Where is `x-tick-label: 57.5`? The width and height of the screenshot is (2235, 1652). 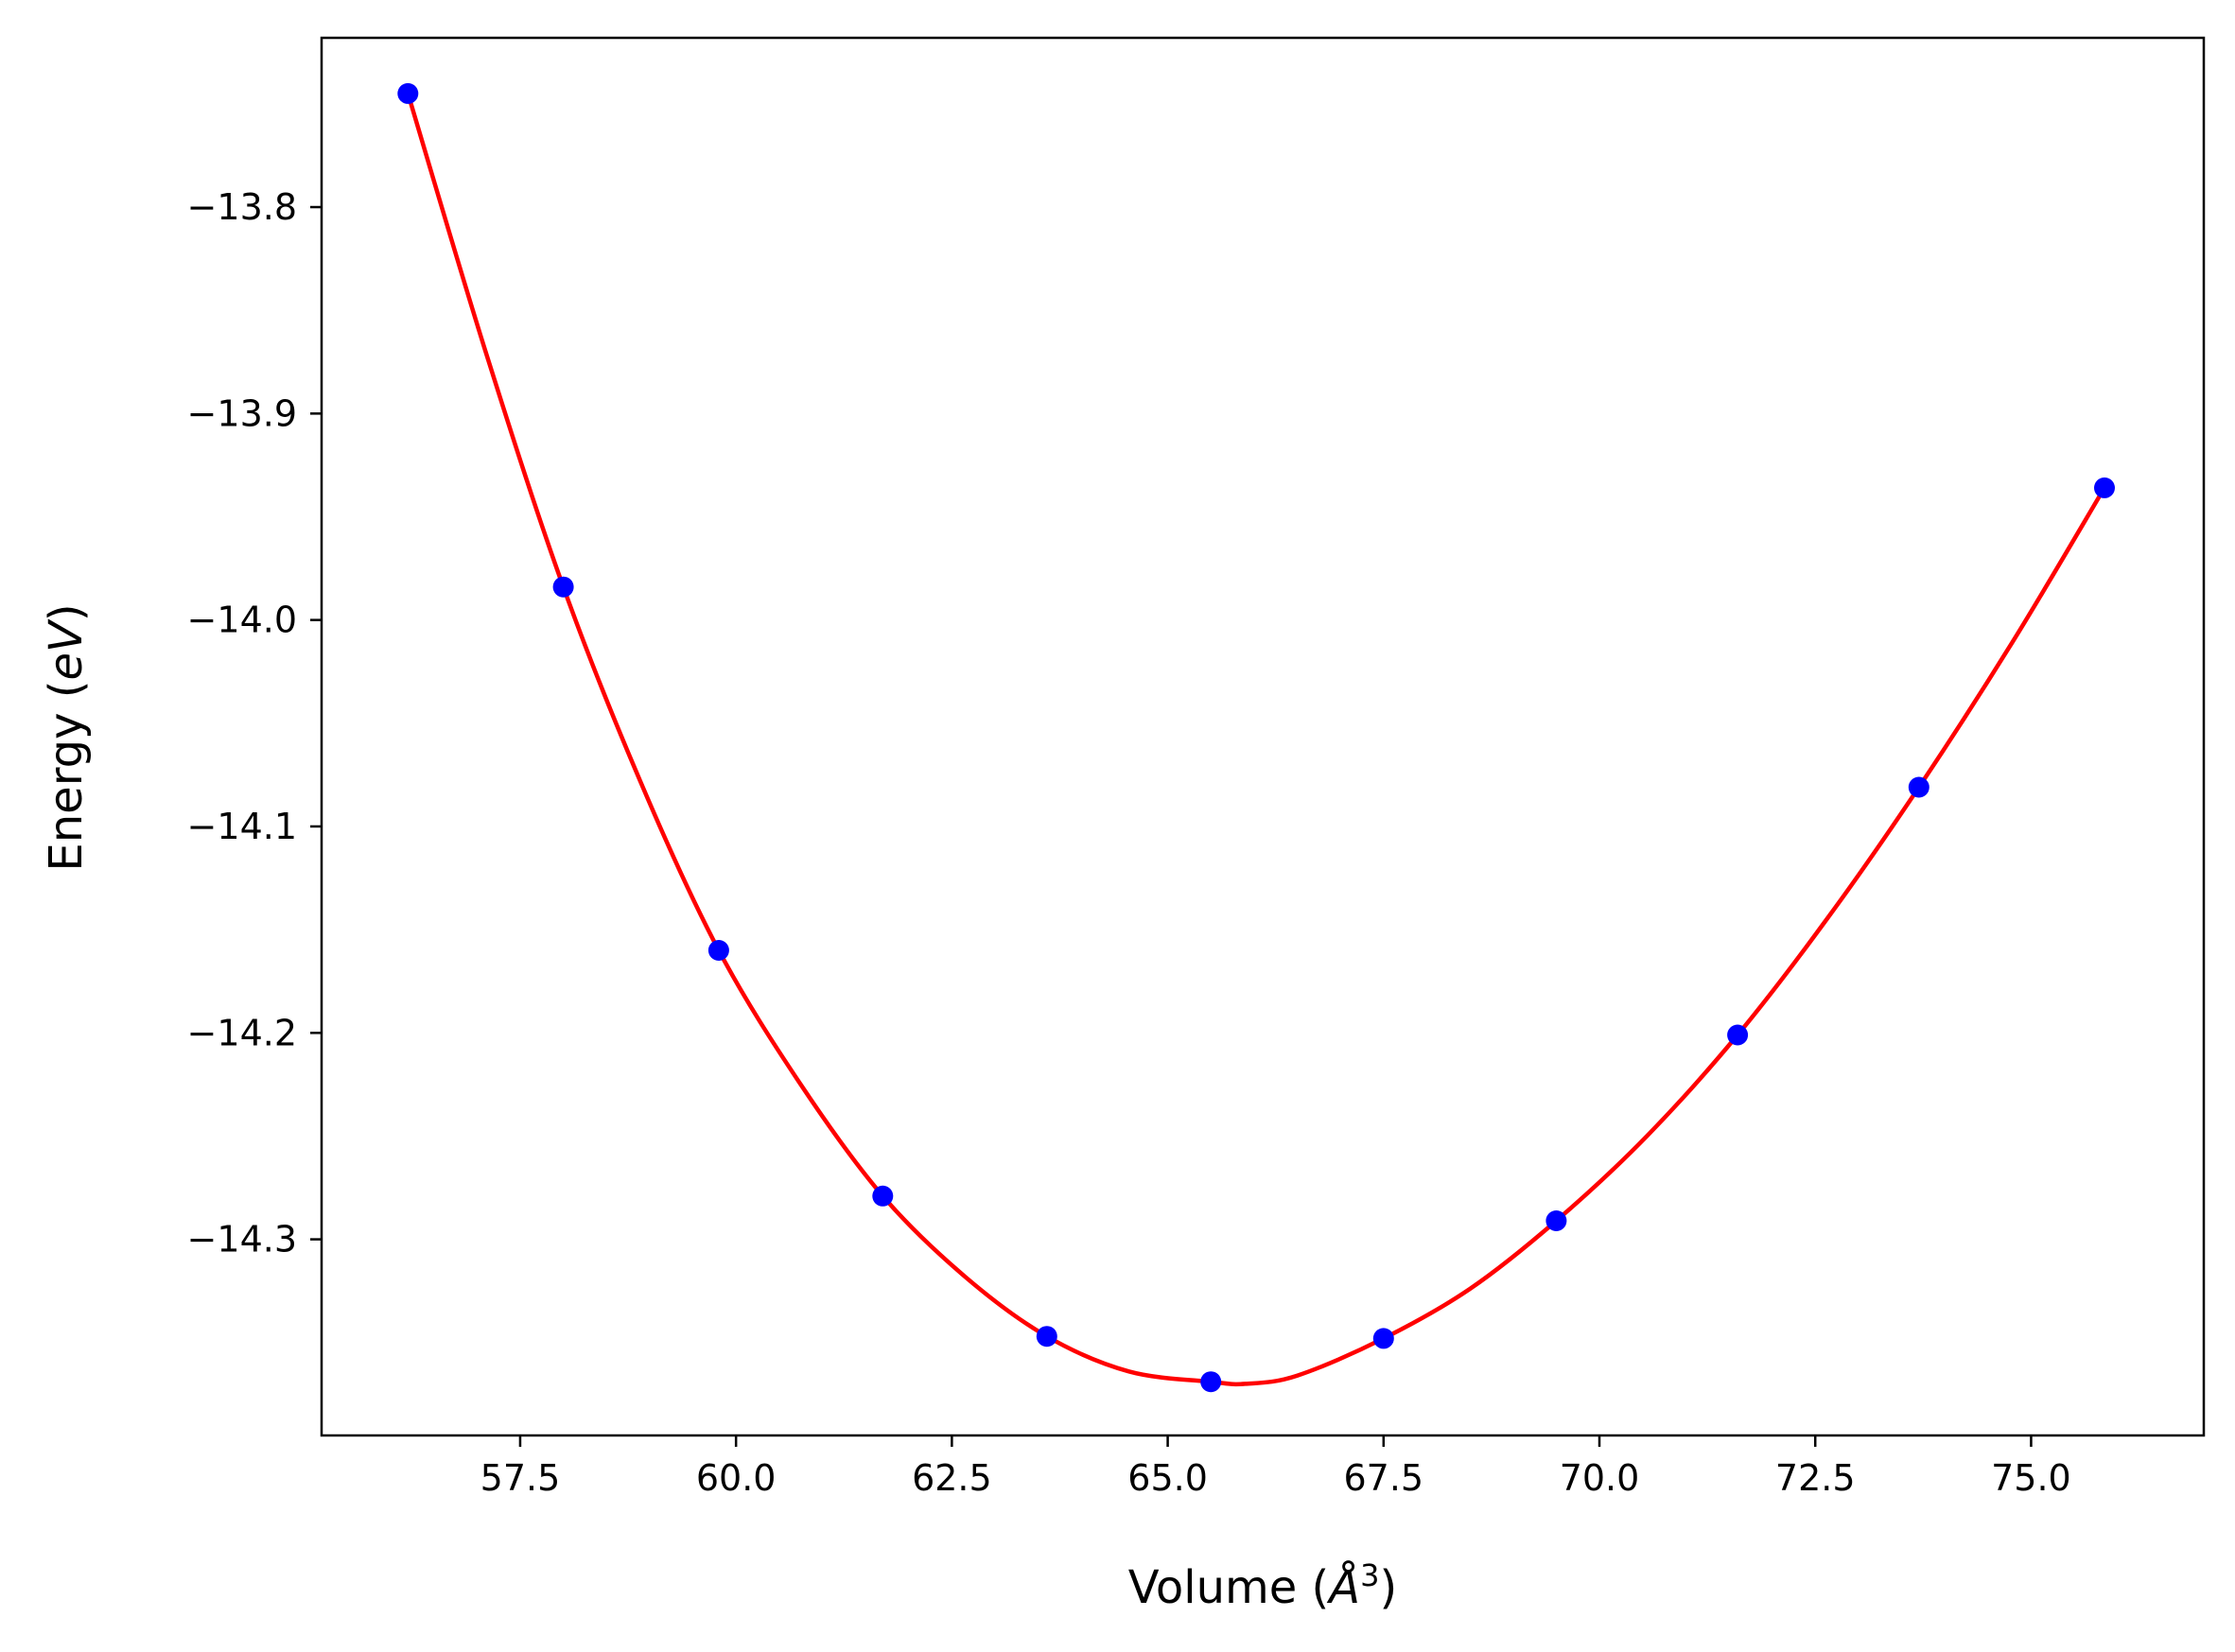 x-tick-label: 57.5 is located at coordinates (520, 1478).